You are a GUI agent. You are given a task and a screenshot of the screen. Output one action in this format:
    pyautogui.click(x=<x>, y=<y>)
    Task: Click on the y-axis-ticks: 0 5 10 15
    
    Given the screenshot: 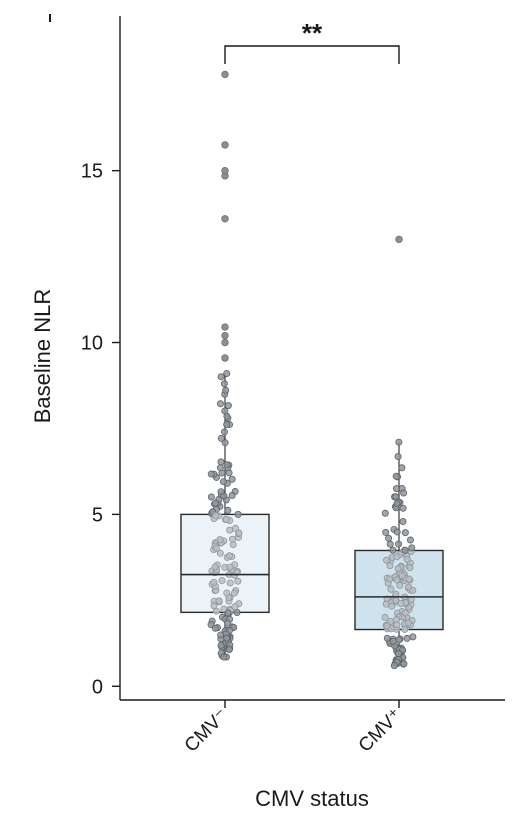 What is the action you would take?
    pyautogui.click(x=100, y=429)
    